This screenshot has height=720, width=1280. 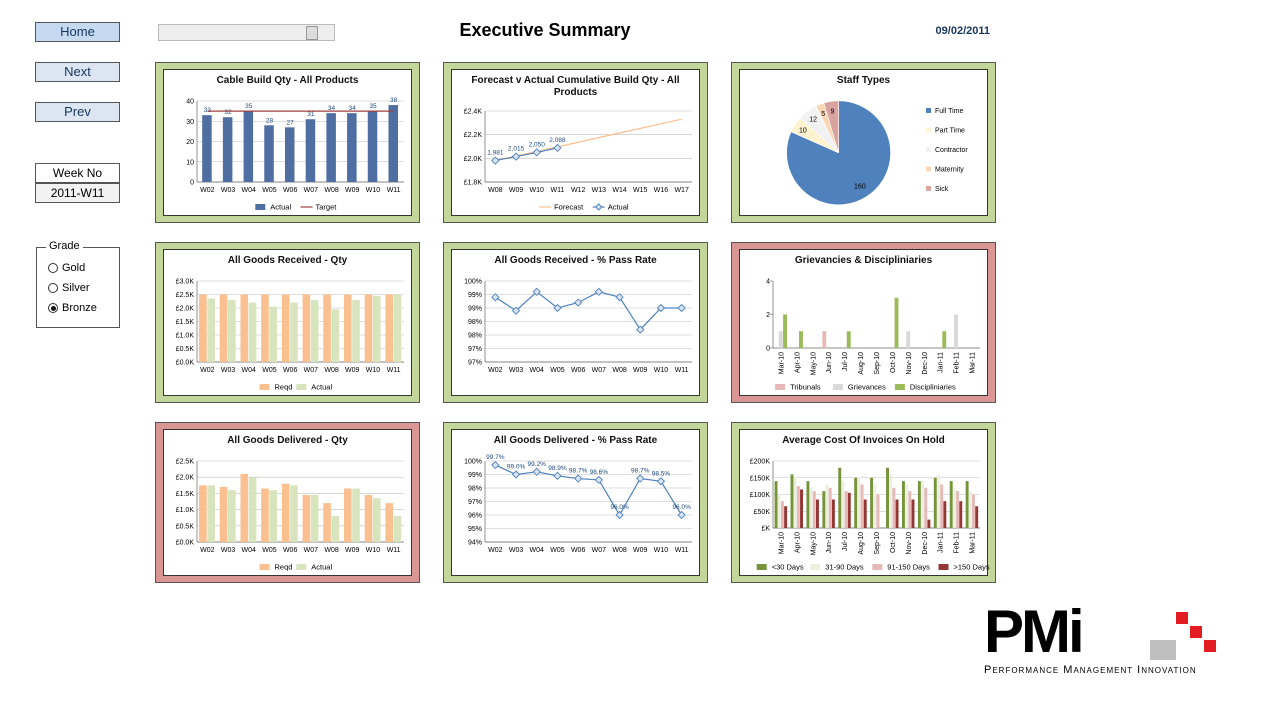 What do you see at coordinates (311, 114) in the screenshot?
I see `data-label: 31` at bounding box center [311, 114].